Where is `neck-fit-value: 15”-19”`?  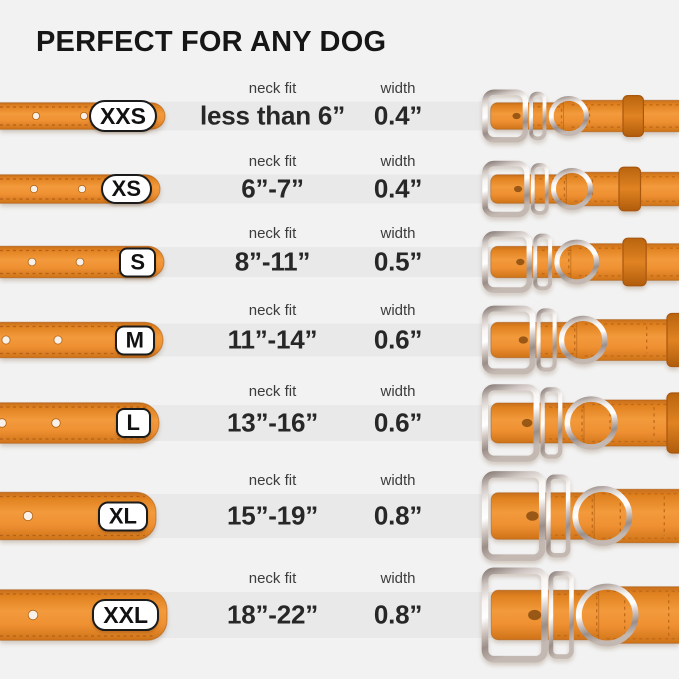
neck-fit-value: 15”-19” is located at coordinates (272, 515).